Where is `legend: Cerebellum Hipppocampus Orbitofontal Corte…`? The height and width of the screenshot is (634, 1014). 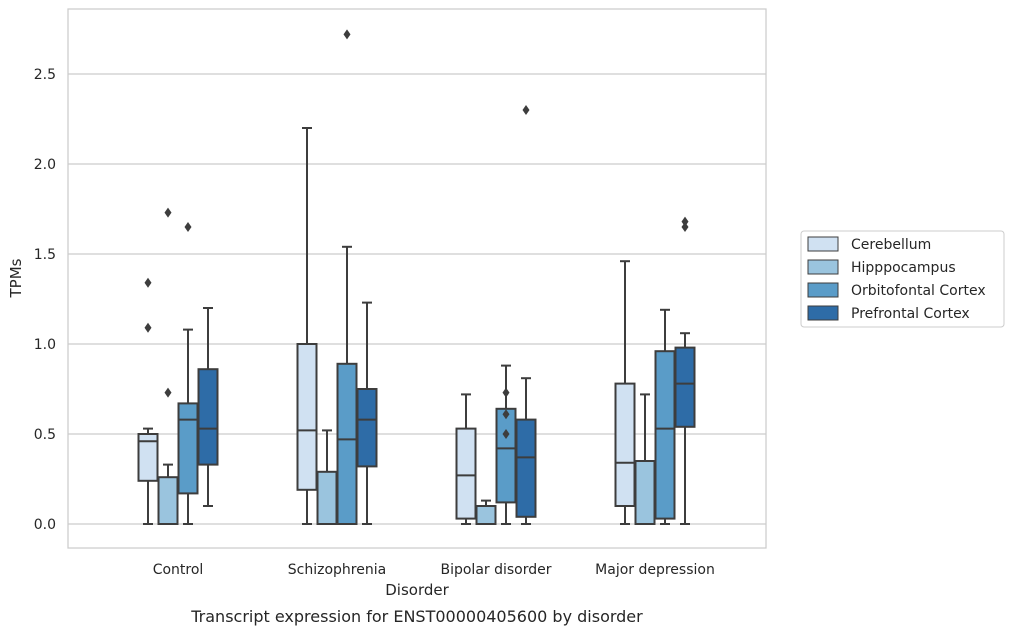 legend: Cerebellum Hipppocampus Orbitofontal Corte… is located at coordinates (902, 279).